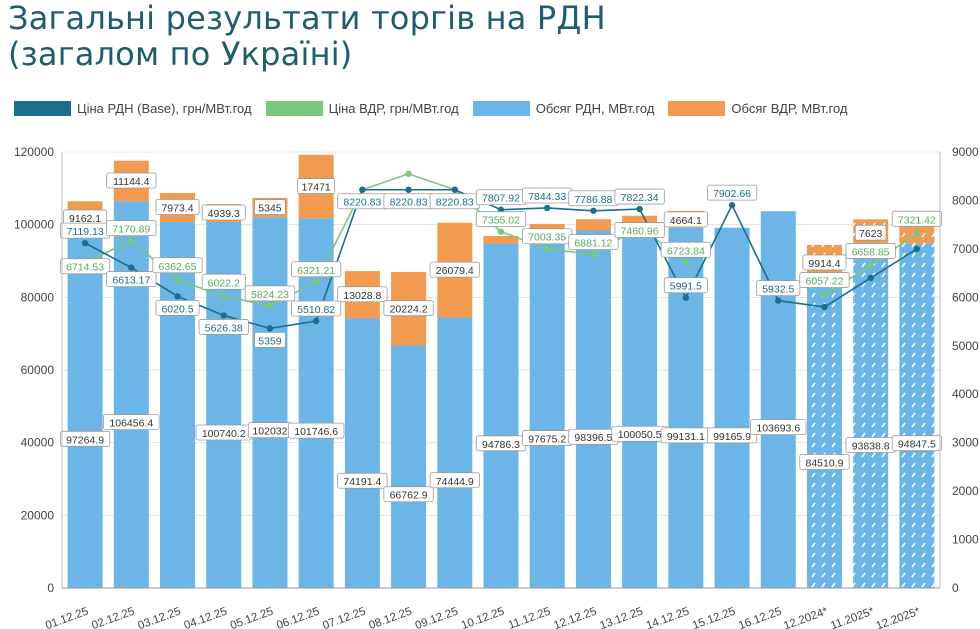  I want to click on label-vdr-volume-text: 13028.8, so click(362, 296).